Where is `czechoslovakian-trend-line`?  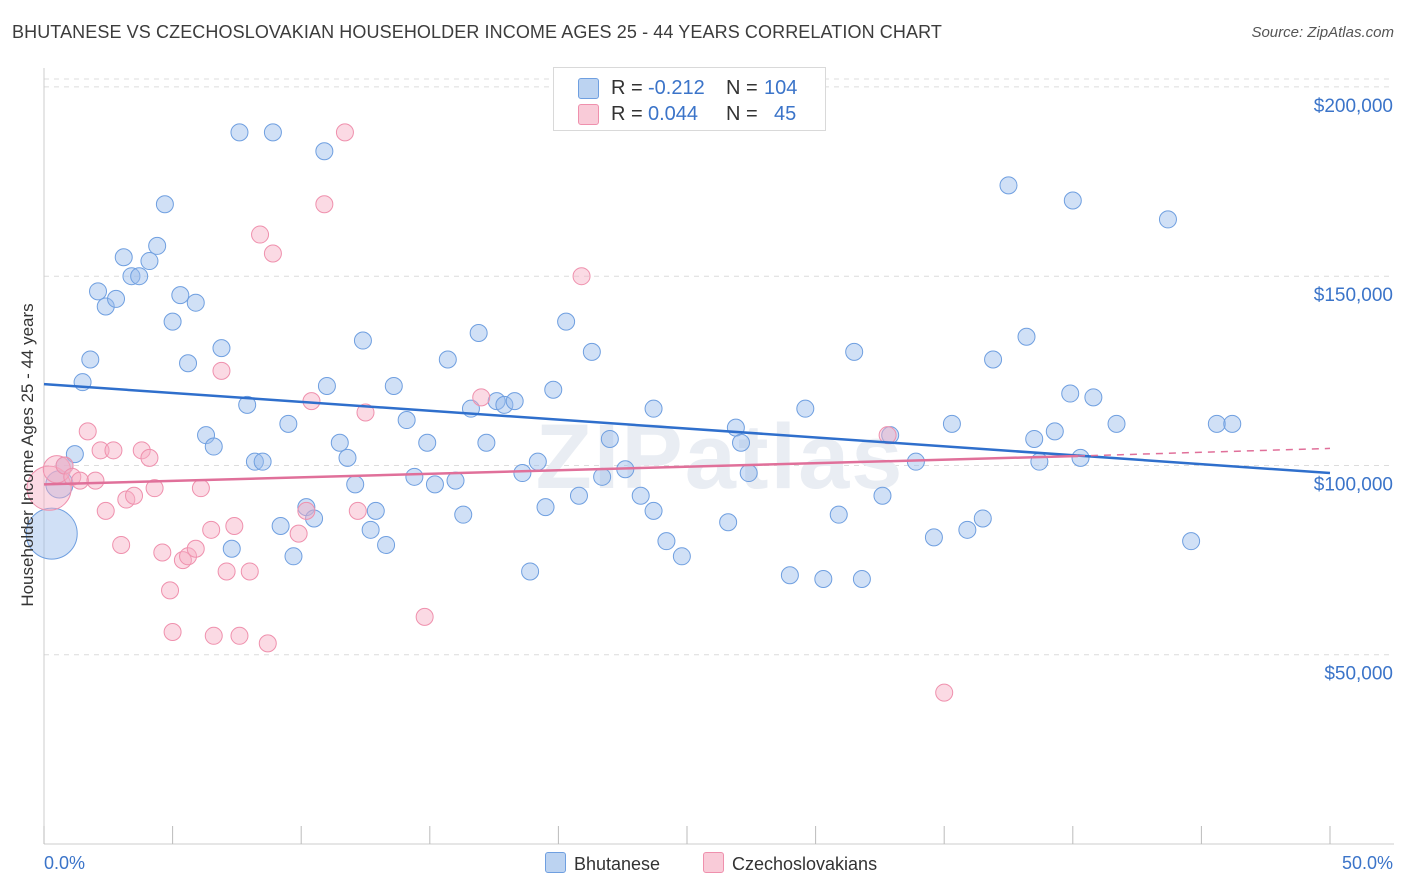
czechoslovakian-trend-line is located at coordinates (560, 470).